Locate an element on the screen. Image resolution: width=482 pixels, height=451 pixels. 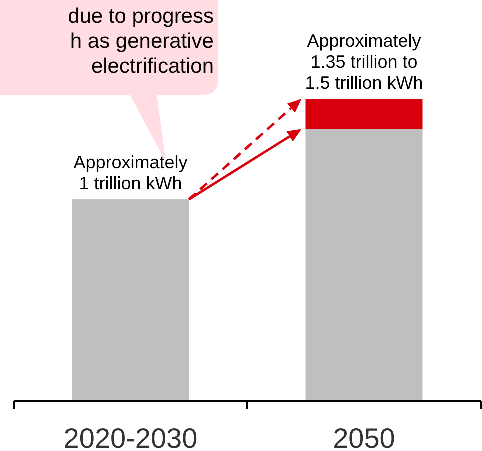
x-tick-label: 2020-2030 is located at coordinates (131, 437).